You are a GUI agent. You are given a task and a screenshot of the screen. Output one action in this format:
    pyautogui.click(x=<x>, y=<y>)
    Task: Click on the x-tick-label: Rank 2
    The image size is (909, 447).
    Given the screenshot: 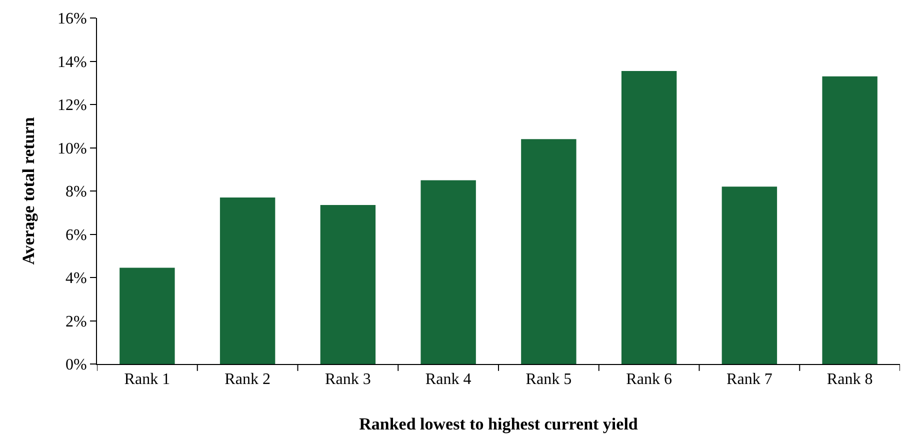 What is the action you would take?
    pyautogui.click(x=247, y=379)
    